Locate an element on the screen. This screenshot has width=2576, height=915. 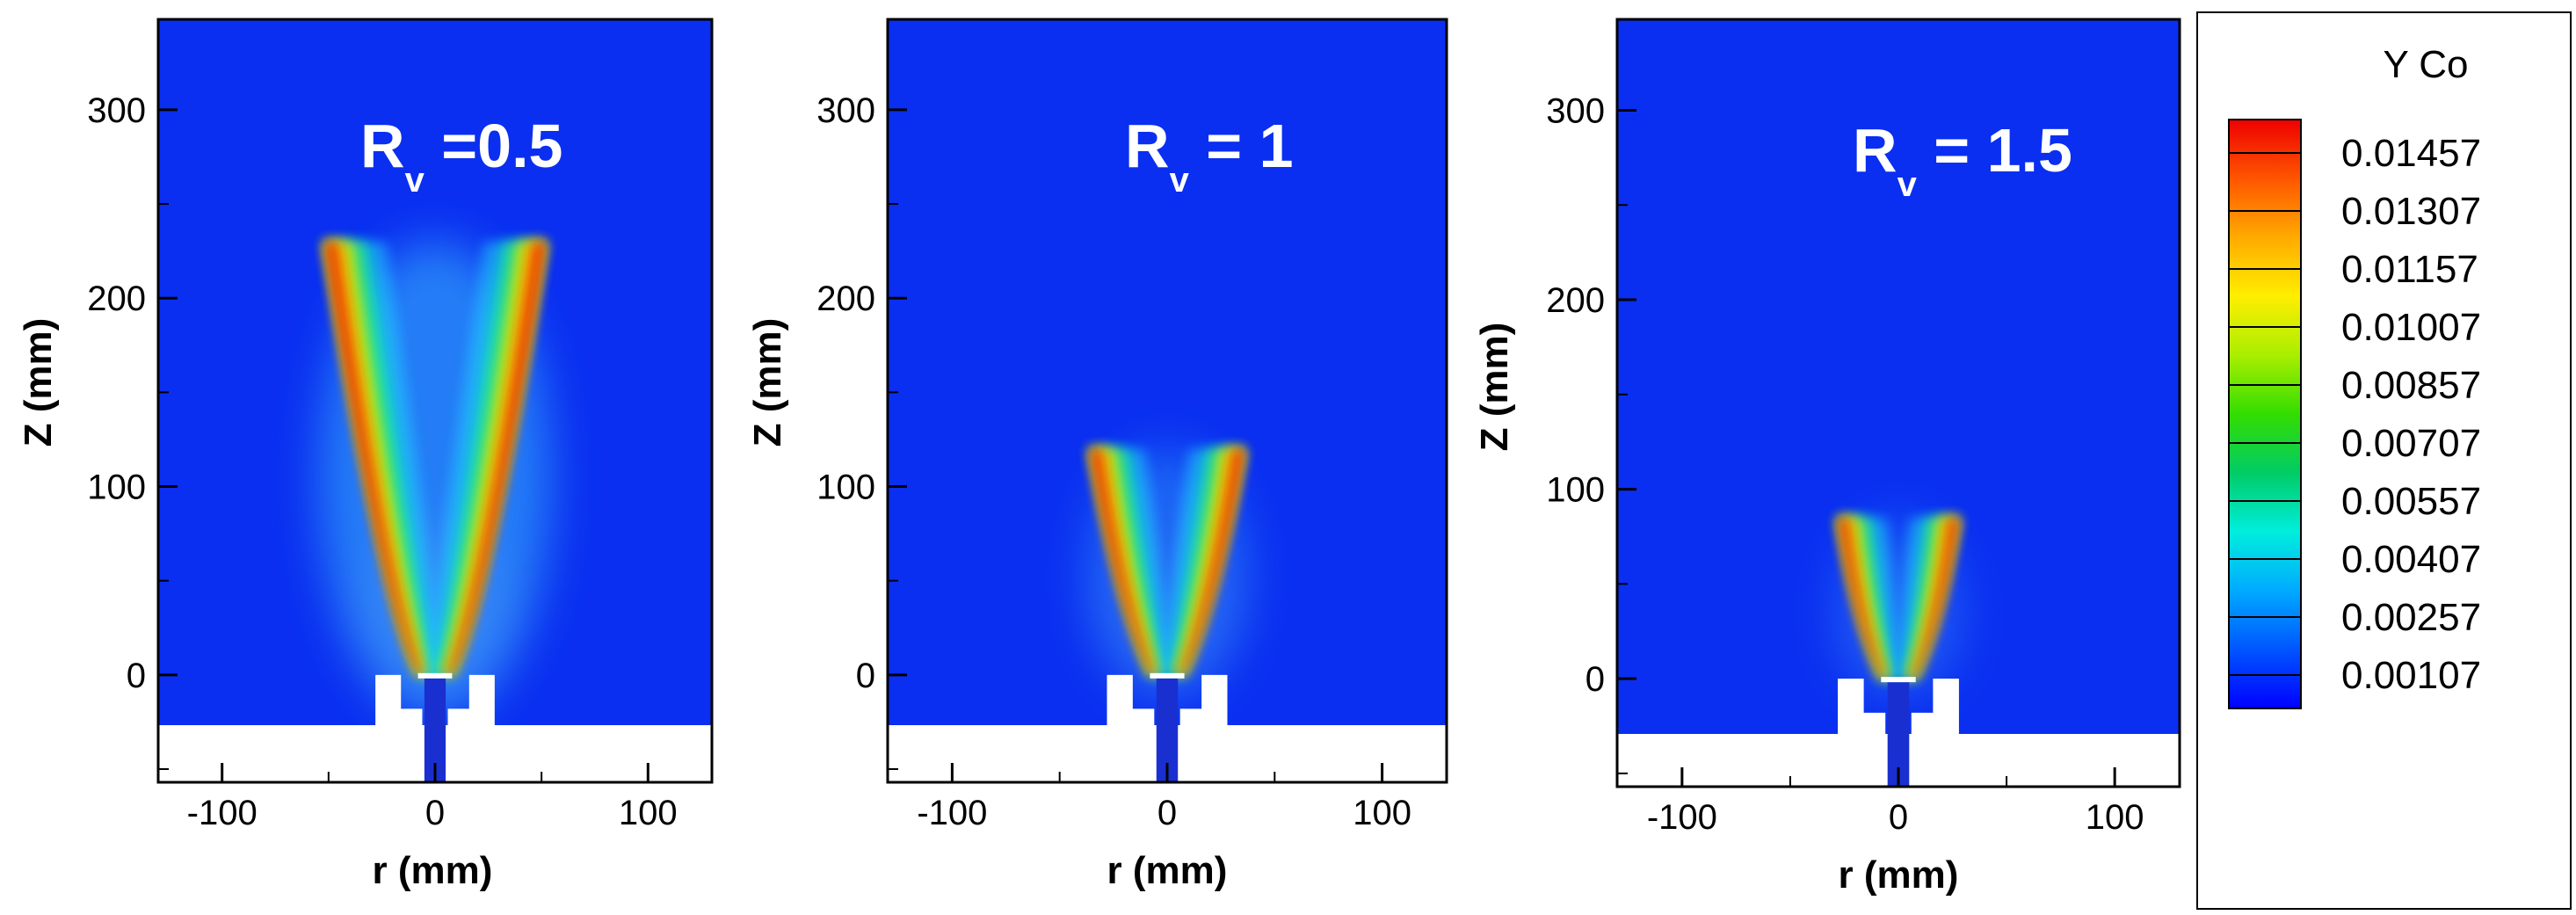
panel-1-label-main: R is located at coordinates (382, 146).